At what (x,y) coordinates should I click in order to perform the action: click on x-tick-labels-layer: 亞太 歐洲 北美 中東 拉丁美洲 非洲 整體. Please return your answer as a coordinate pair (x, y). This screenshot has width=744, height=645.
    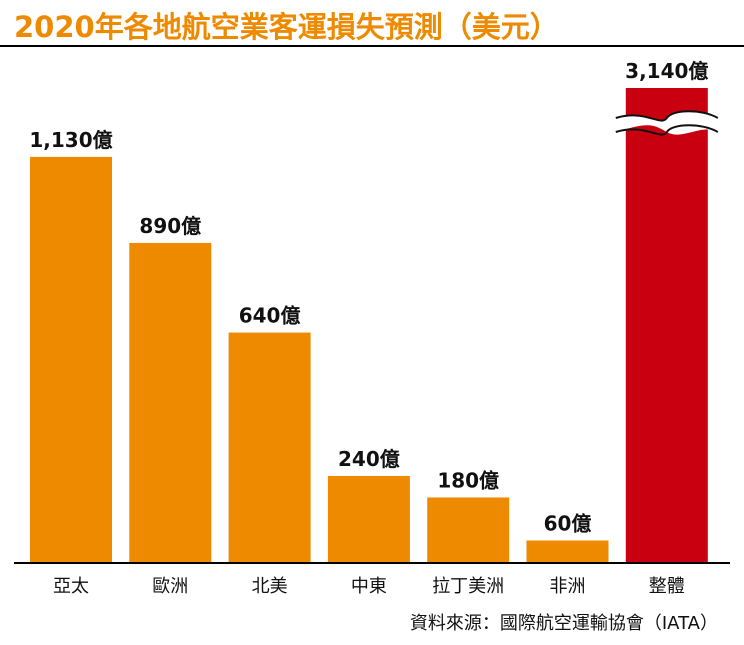
    Looking at the image, I should click on (369, 586).